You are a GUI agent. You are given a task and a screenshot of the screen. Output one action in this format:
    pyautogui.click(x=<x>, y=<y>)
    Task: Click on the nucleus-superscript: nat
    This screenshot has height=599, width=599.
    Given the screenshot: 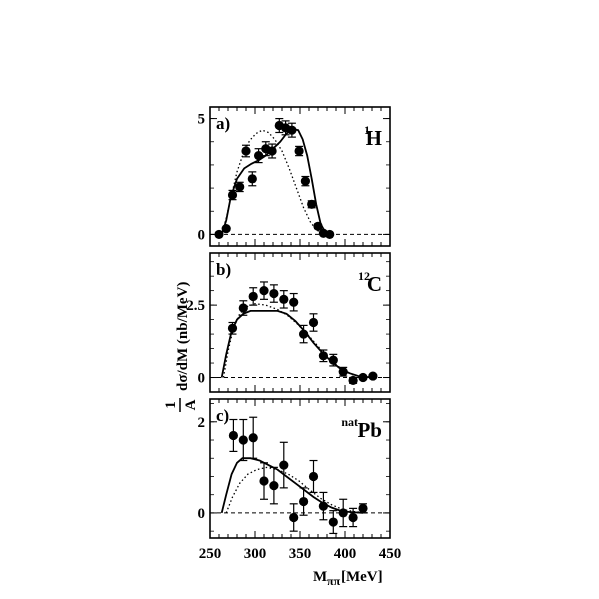 What is the action you would take?
    pyautogui.click(x=349, y=422)
    